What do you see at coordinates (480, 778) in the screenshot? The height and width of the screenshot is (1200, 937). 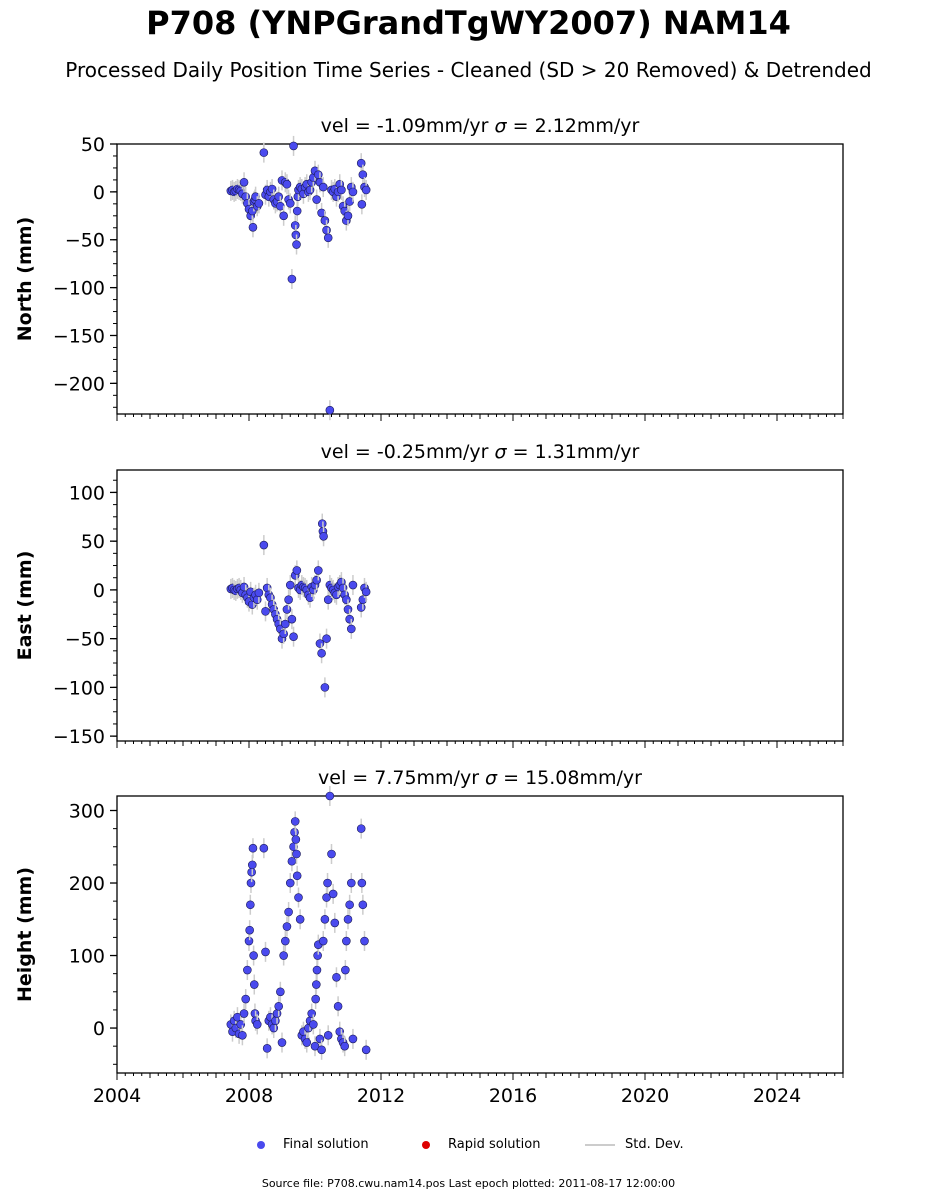 I see `height-vel-title: vel = 7.75mm/yr σ = 15.08mm/yr` at bounding box center [480, 778].